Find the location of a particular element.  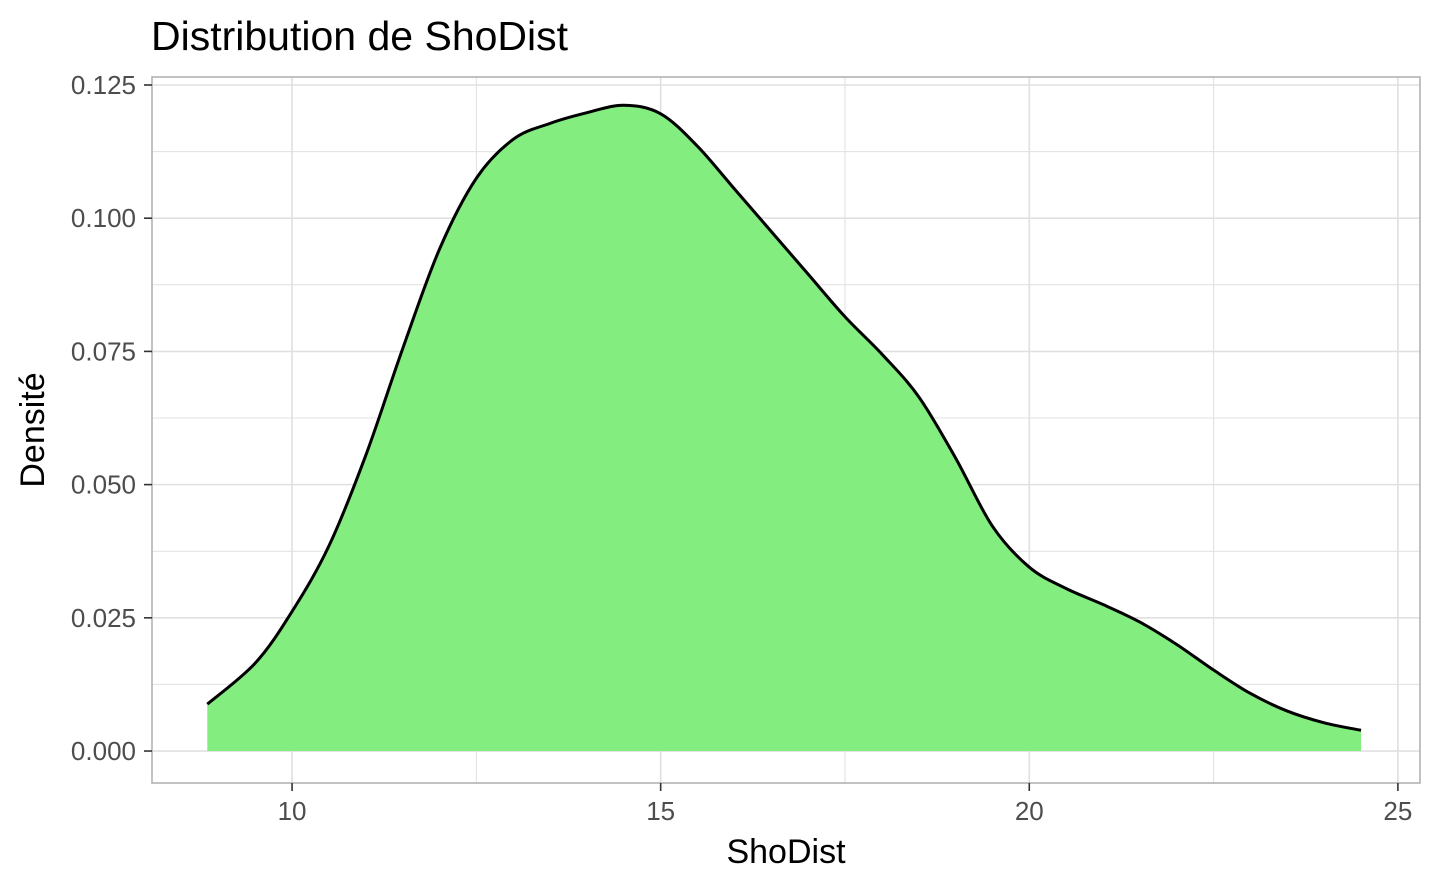

y-tick-label: 0.100 is located at coordinates (103, 218).